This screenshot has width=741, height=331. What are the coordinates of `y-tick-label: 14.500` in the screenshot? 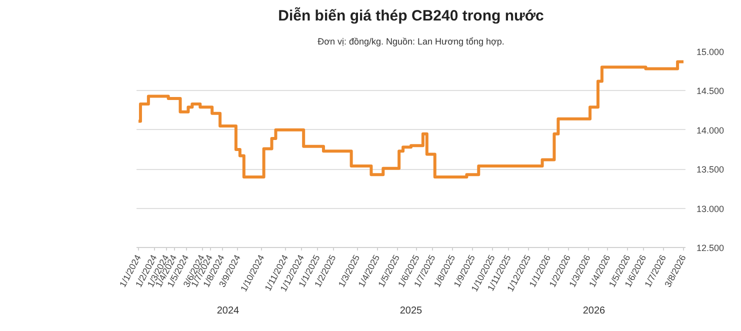 It's located at (710, 91).